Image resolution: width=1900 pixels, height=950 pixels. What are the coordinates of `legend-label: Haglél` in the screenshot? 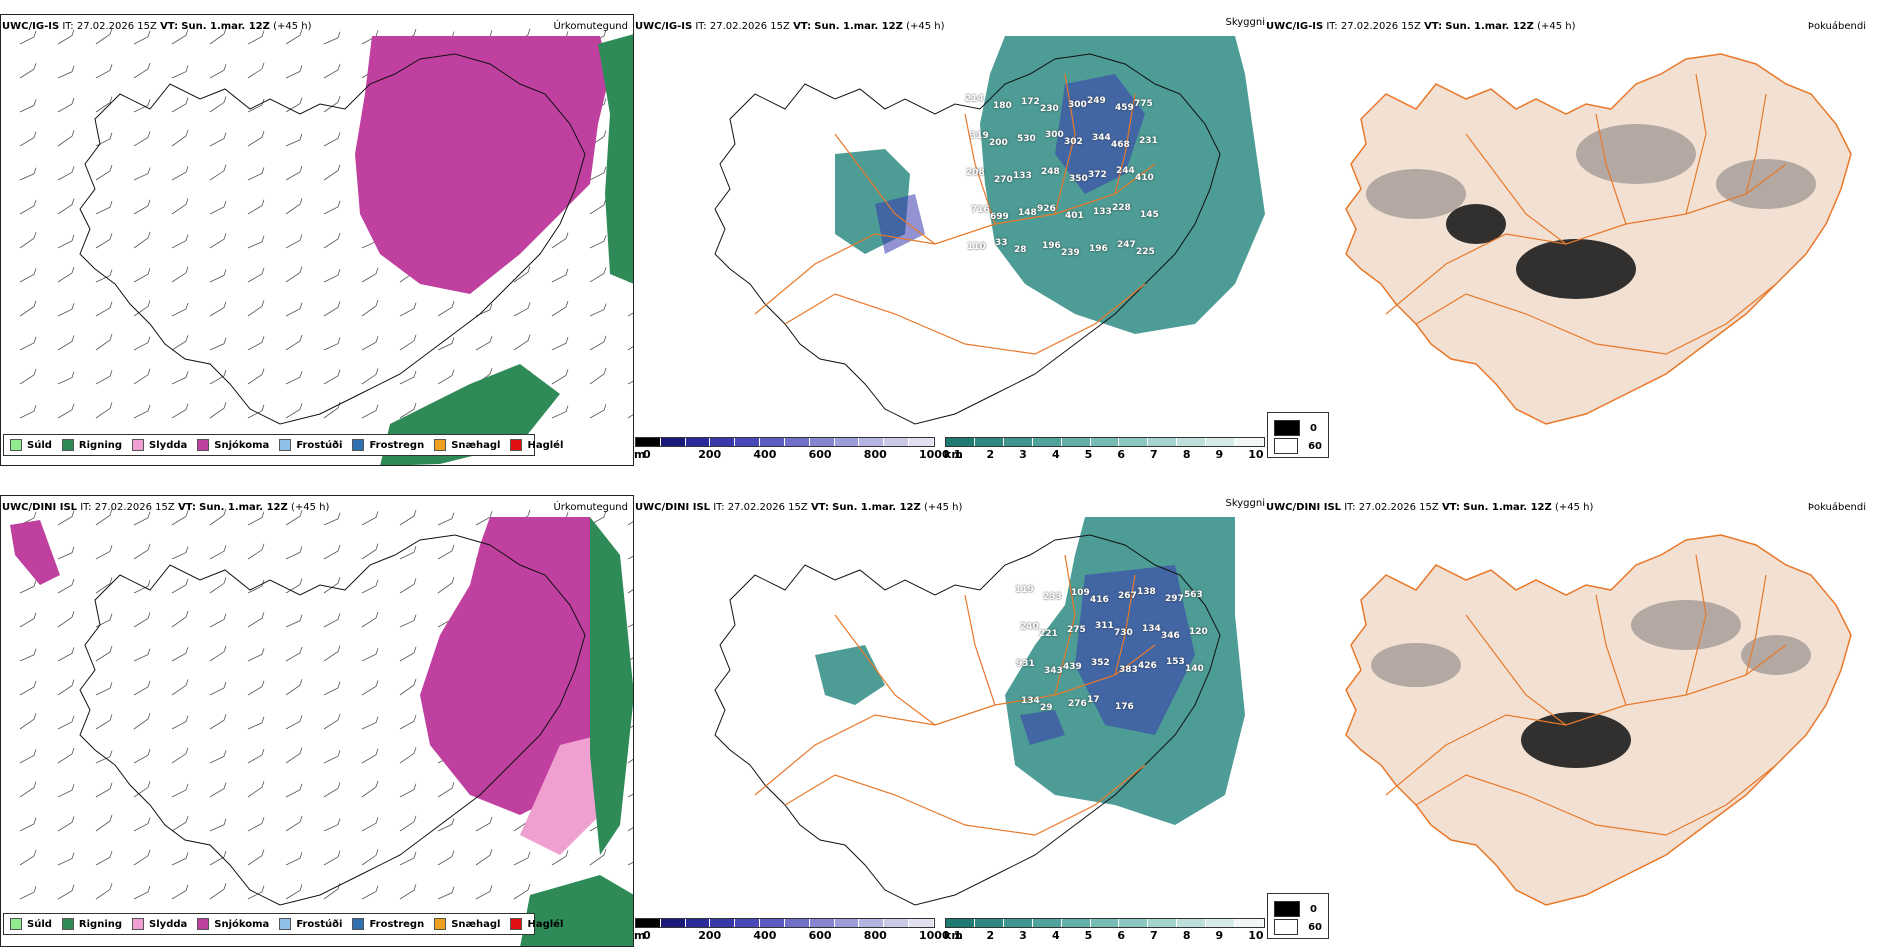 It's located at (545, 924).